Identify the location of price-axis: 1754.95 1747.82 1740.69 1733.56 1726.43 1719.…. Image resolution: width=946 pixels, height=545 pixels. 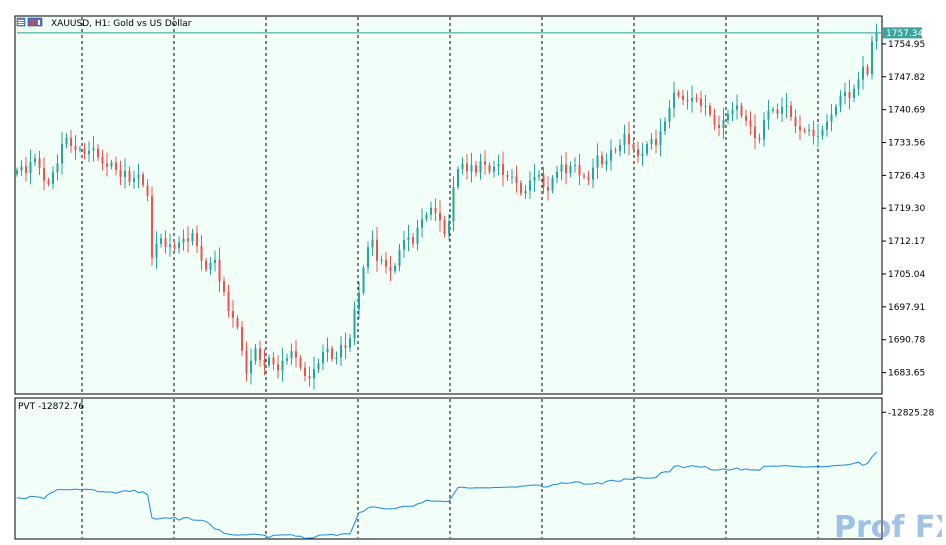
(903, 209).